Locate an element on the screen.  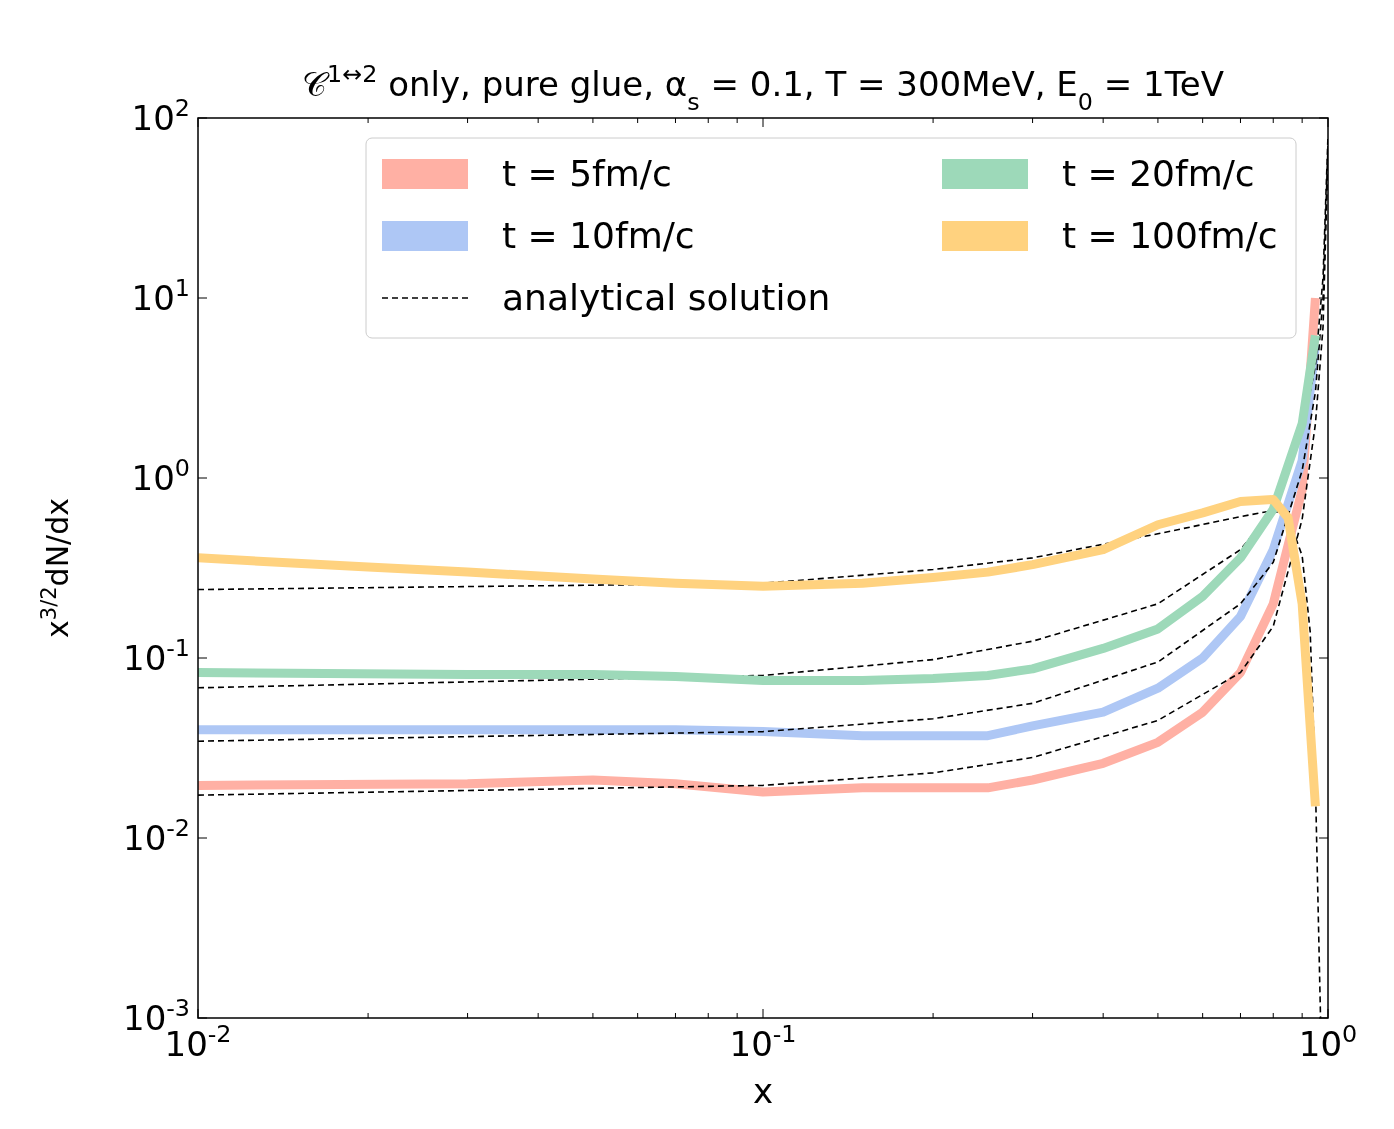
legend-label: t = 5fm/c is located at coordinates (587, 173).